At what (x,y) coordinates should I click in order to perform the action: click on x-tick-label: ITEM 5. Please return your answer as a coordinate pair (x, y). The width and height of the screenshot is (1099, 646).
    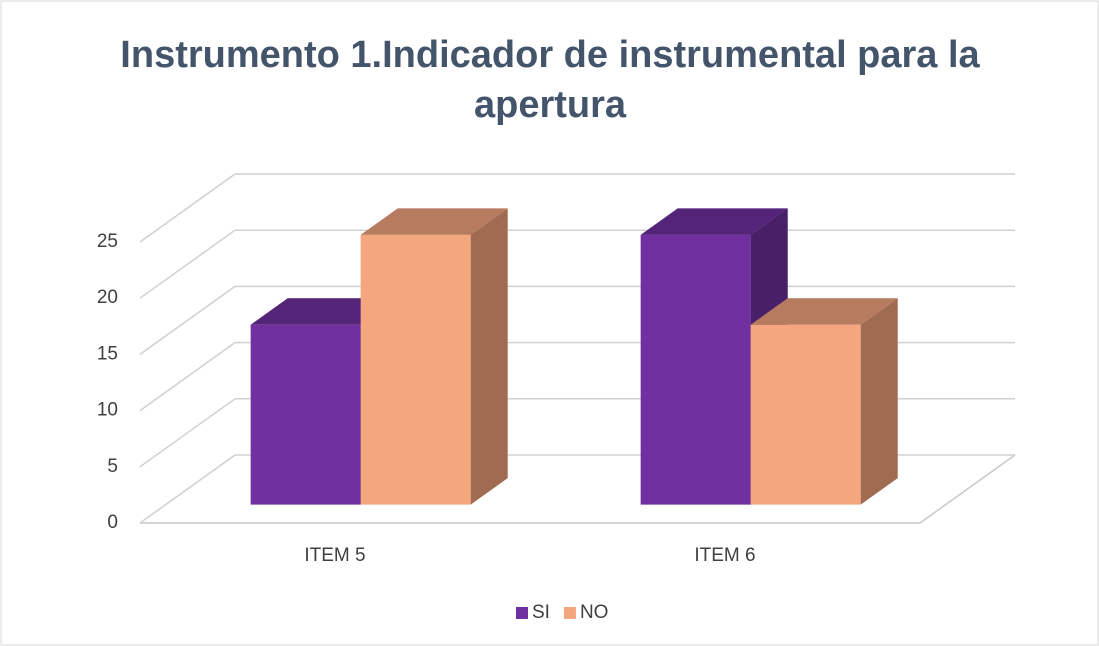
    Looking at the image, I should click on (334, 555).